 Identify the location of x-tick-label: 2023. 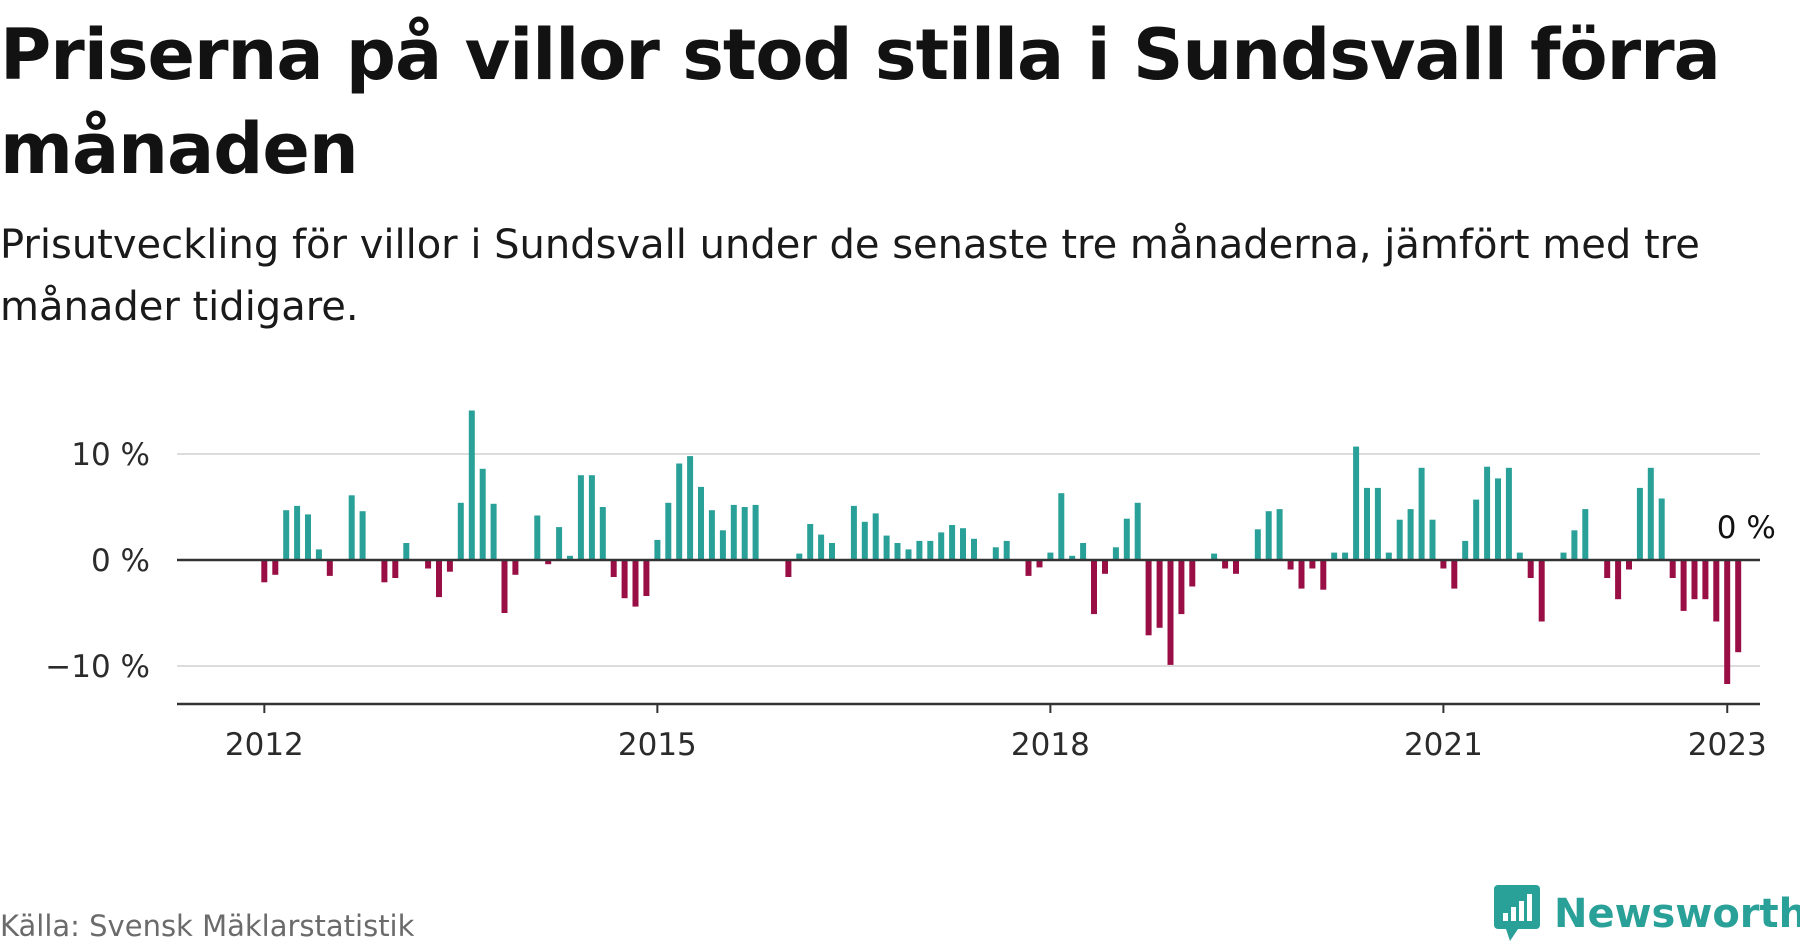
(1727, 745).